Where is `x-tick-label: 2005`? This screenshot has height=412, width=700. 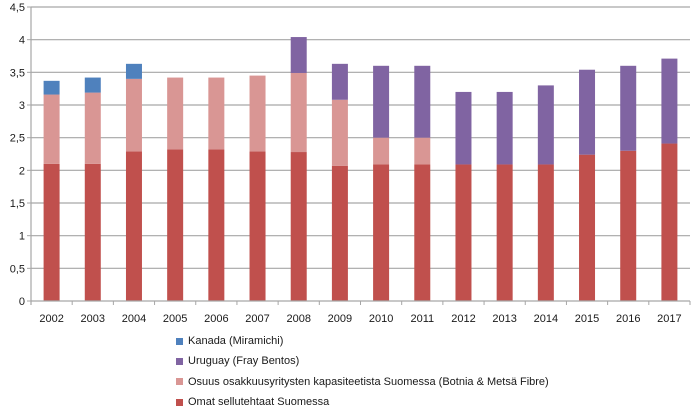
x-tick-label: 2005 is located at coordinates (175, 319).